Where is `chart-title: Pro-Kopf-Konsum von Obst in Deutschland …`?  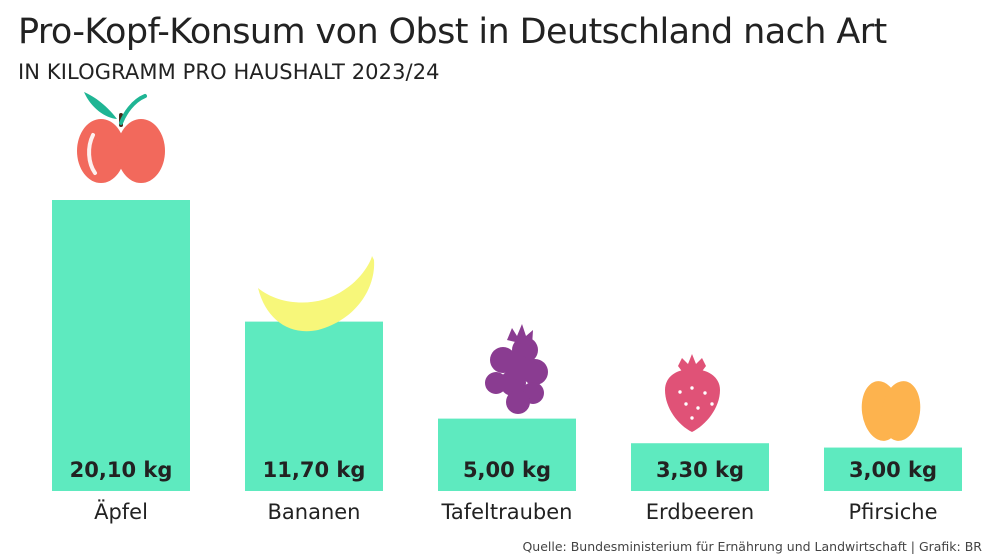 chart-title: Pro-Kopf-Konsum von Obst in Deutschland … is located at coordinates (452, 32).